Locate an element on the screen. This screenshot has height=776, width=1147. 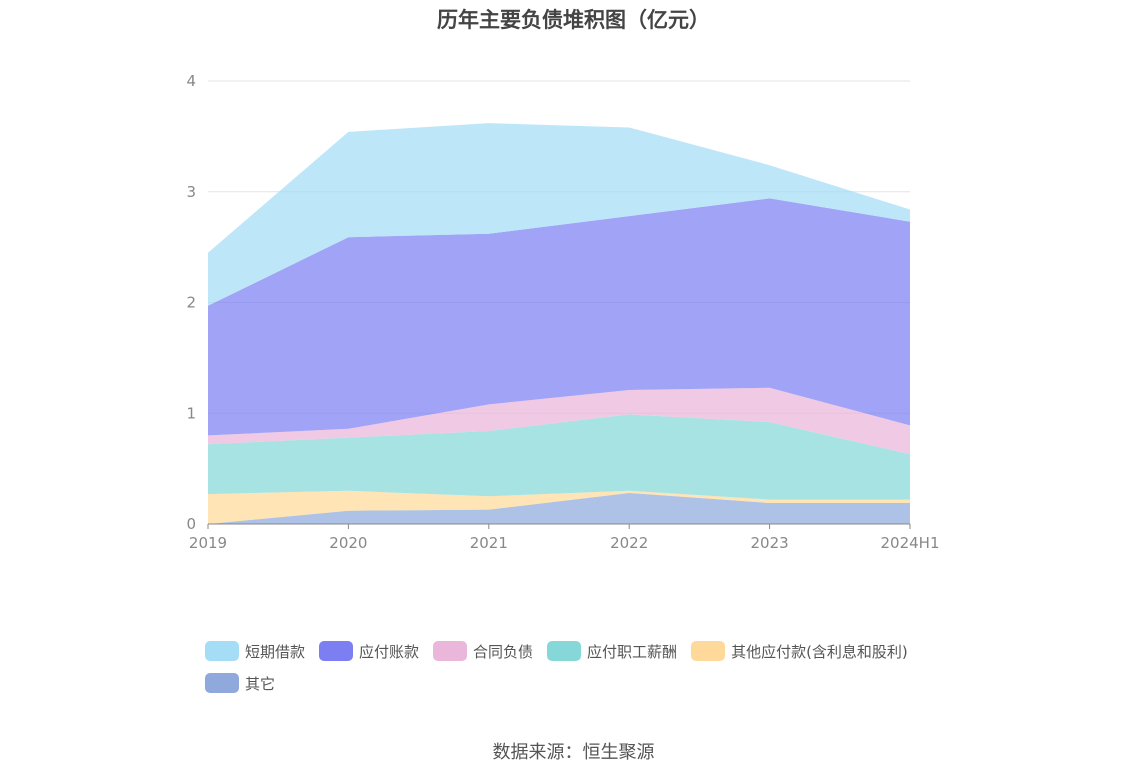
x-tick-label: 2021 is located at coordinates (489, 543).